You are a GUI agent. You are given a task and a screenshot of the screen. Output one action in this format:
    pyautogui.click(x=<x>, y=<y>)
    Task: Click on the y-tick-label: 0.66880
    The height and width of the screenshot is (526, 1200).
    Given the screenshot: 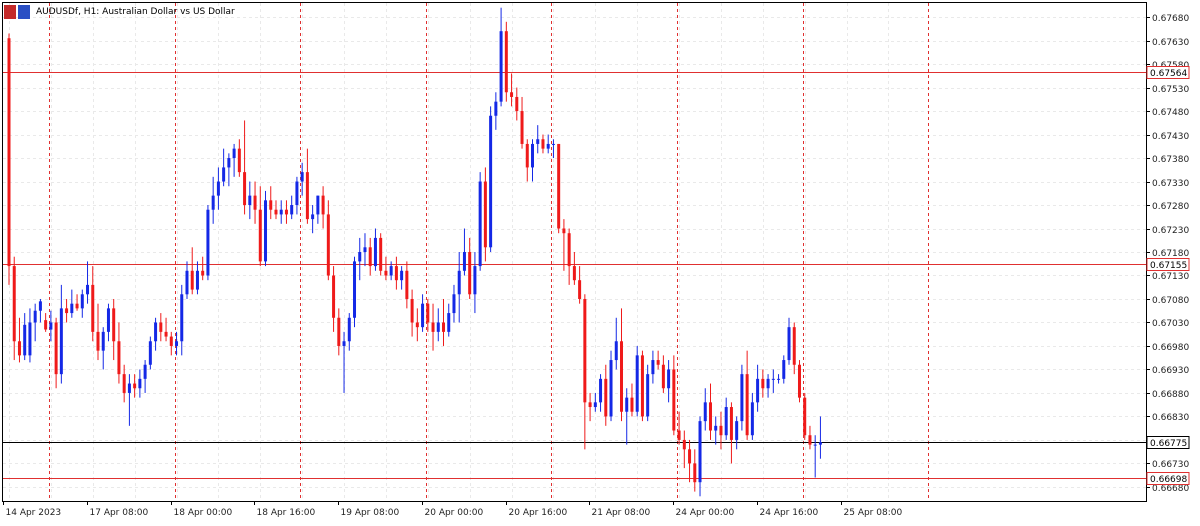 What is the action you would take?
    pyautogui.click(x=1170, y=395)
    